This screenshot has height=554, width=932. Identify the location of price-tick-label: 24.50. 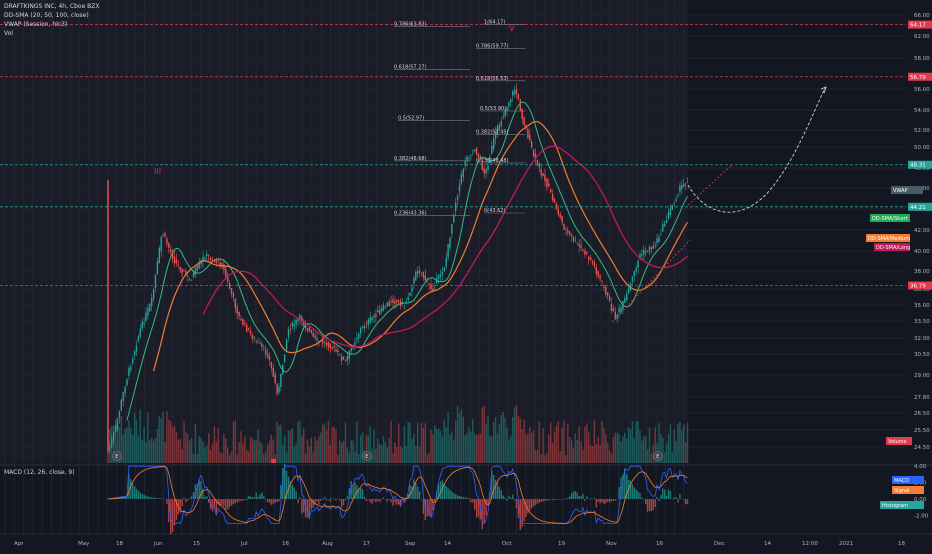
(922, 448).